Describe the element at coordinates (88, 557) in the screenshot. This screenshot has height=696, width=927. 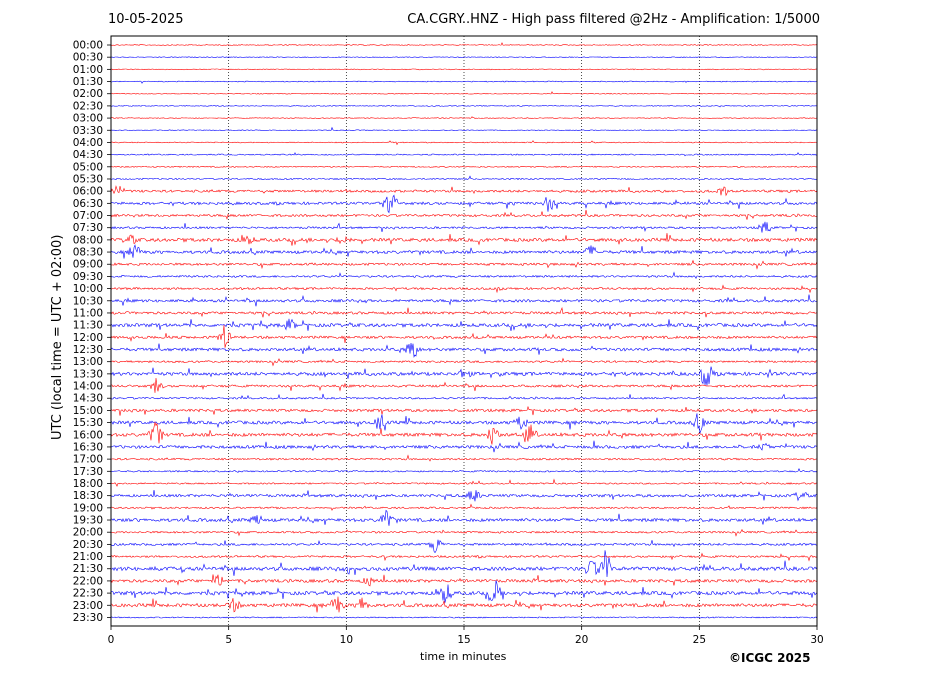
I see `row-label: 21:00` at that location.